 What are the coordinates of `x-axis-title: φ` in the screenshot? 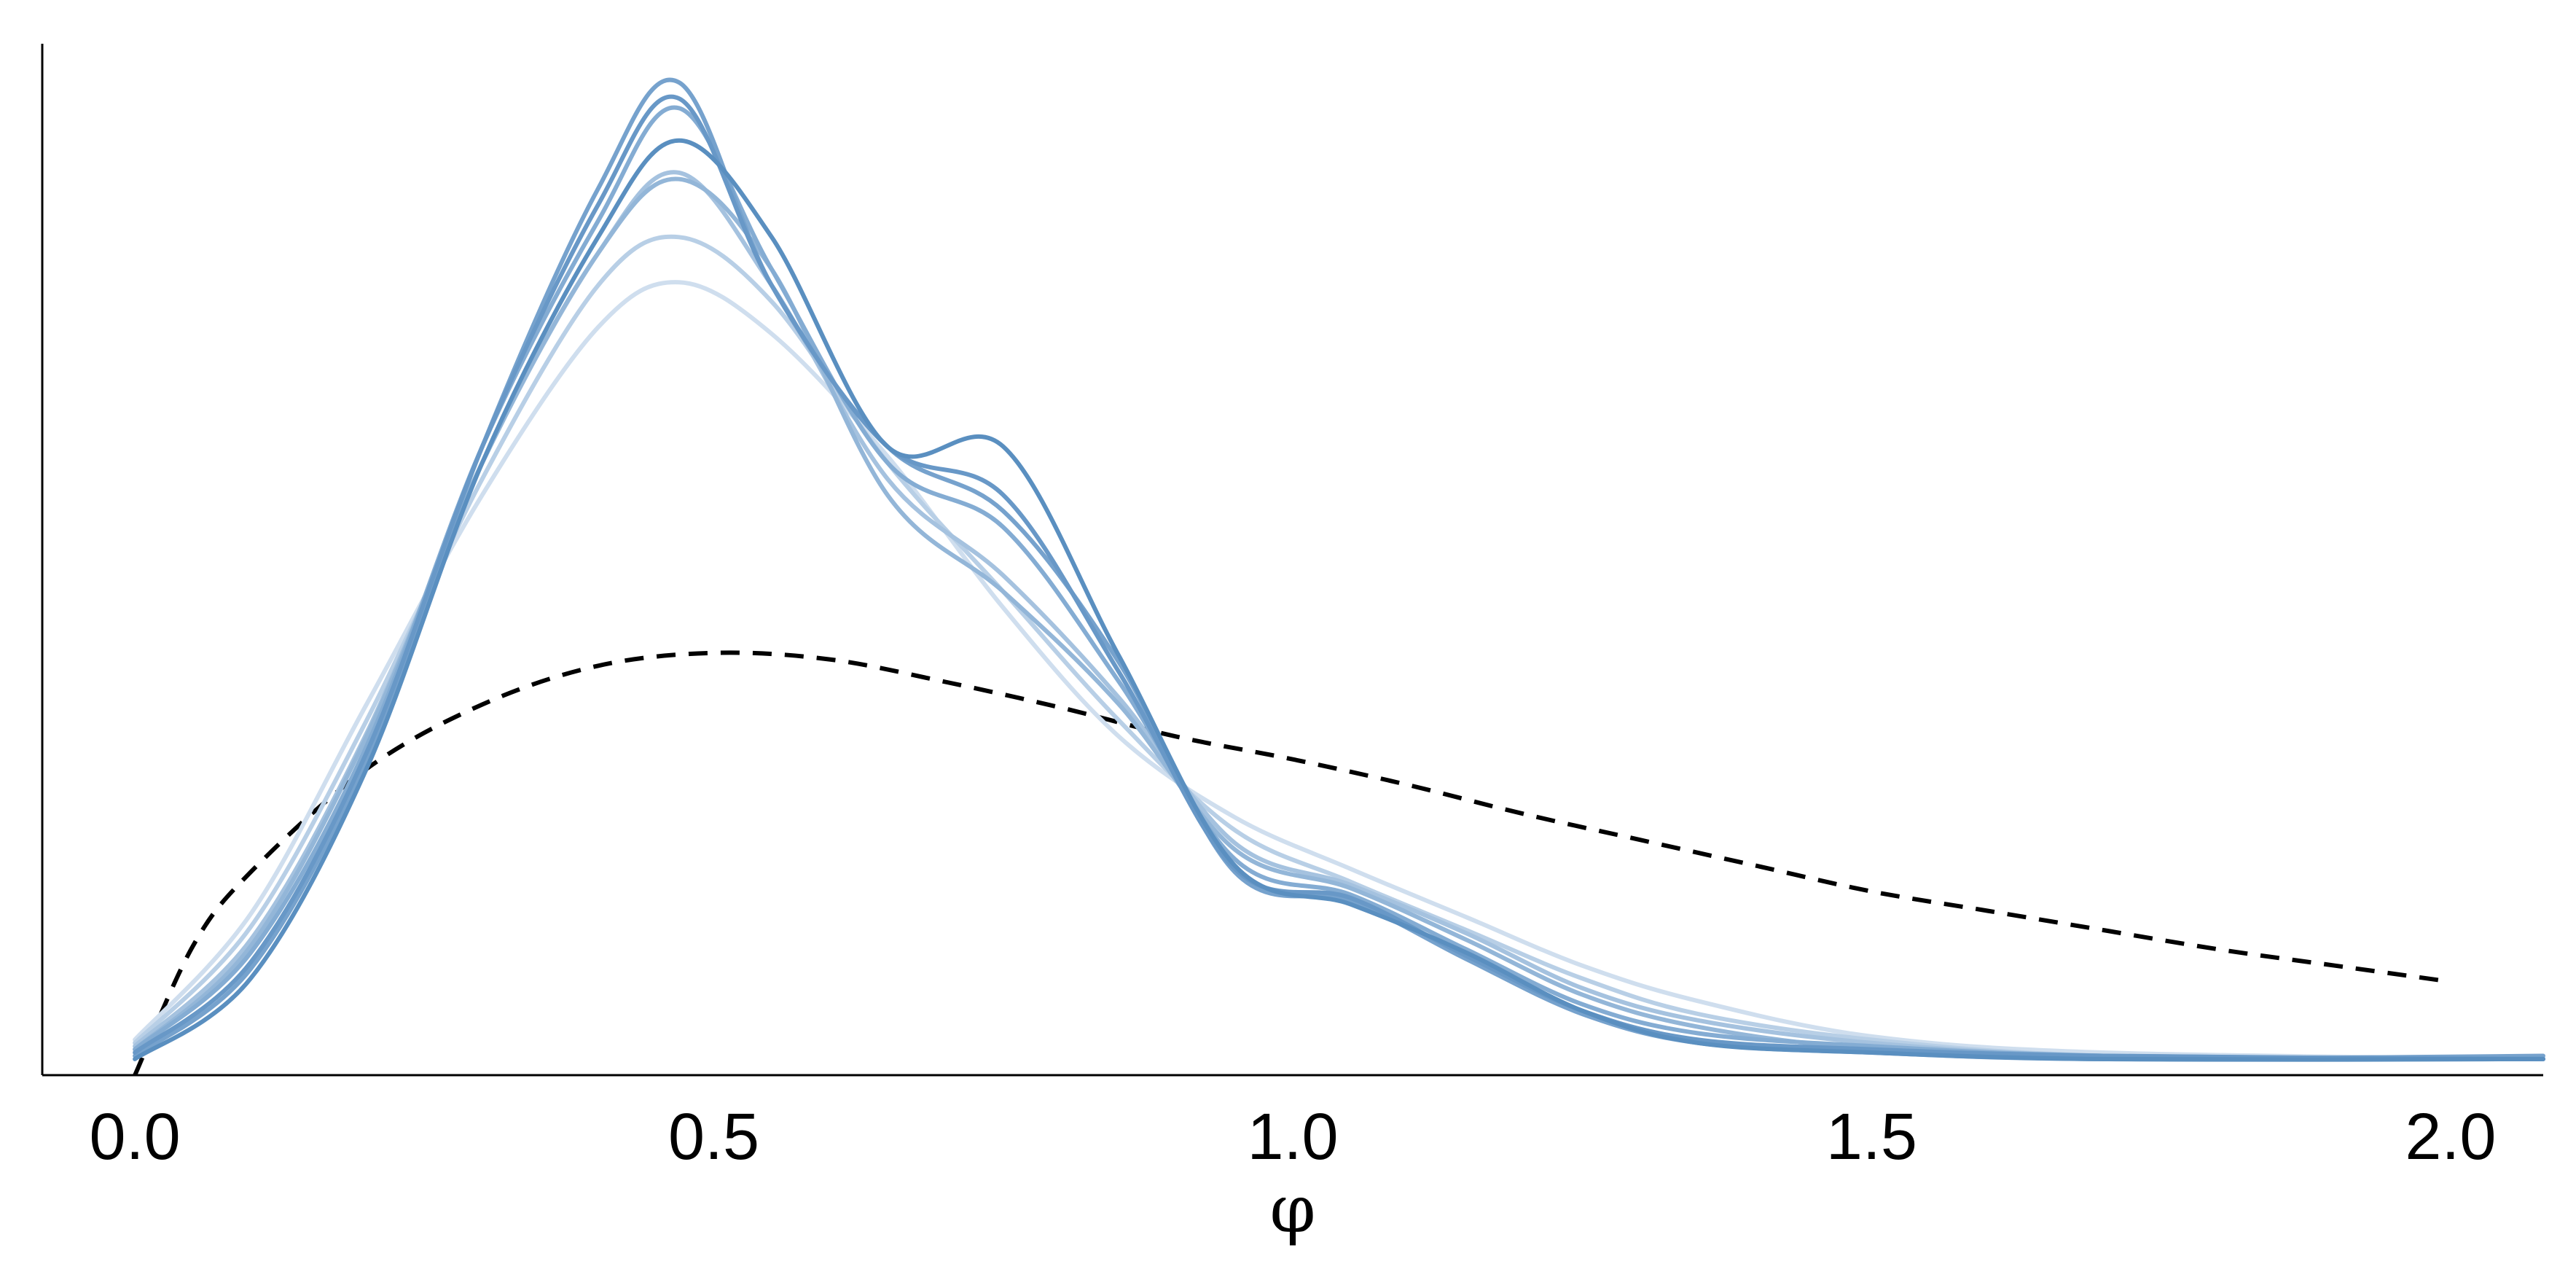 It's located at (1292, 1209).